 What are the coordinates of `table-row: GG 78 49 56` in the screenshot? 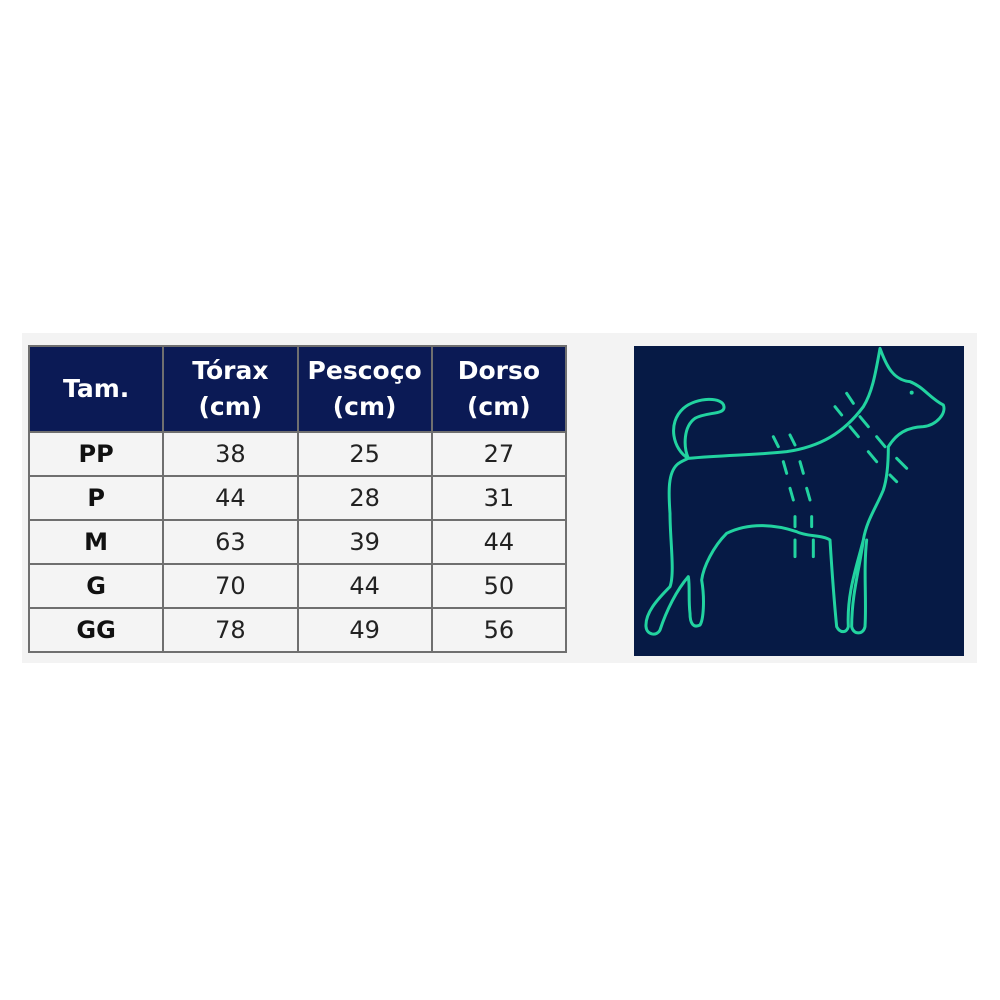 It's located at (297, 630).